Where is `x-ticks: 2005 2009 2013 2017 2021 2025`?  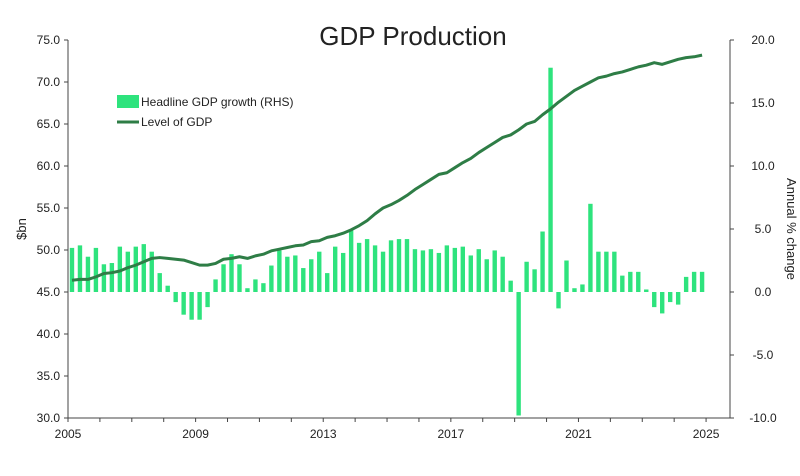
x-ticks: 2005 2009 2013 2017 2021 2025 is located at coordinates (387, 429).